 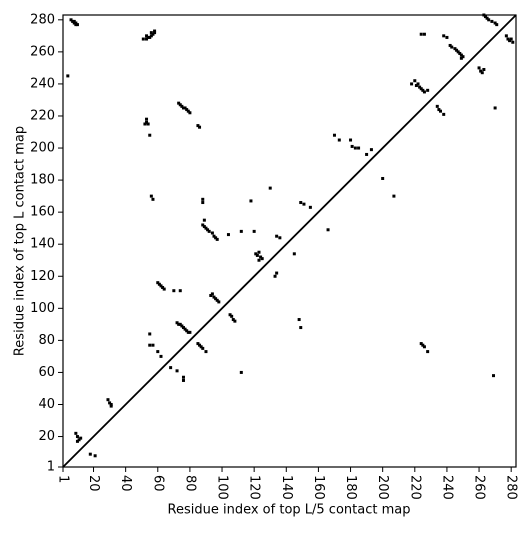 I want to click on y-tick-label: 160, so click(x=42, y=212).